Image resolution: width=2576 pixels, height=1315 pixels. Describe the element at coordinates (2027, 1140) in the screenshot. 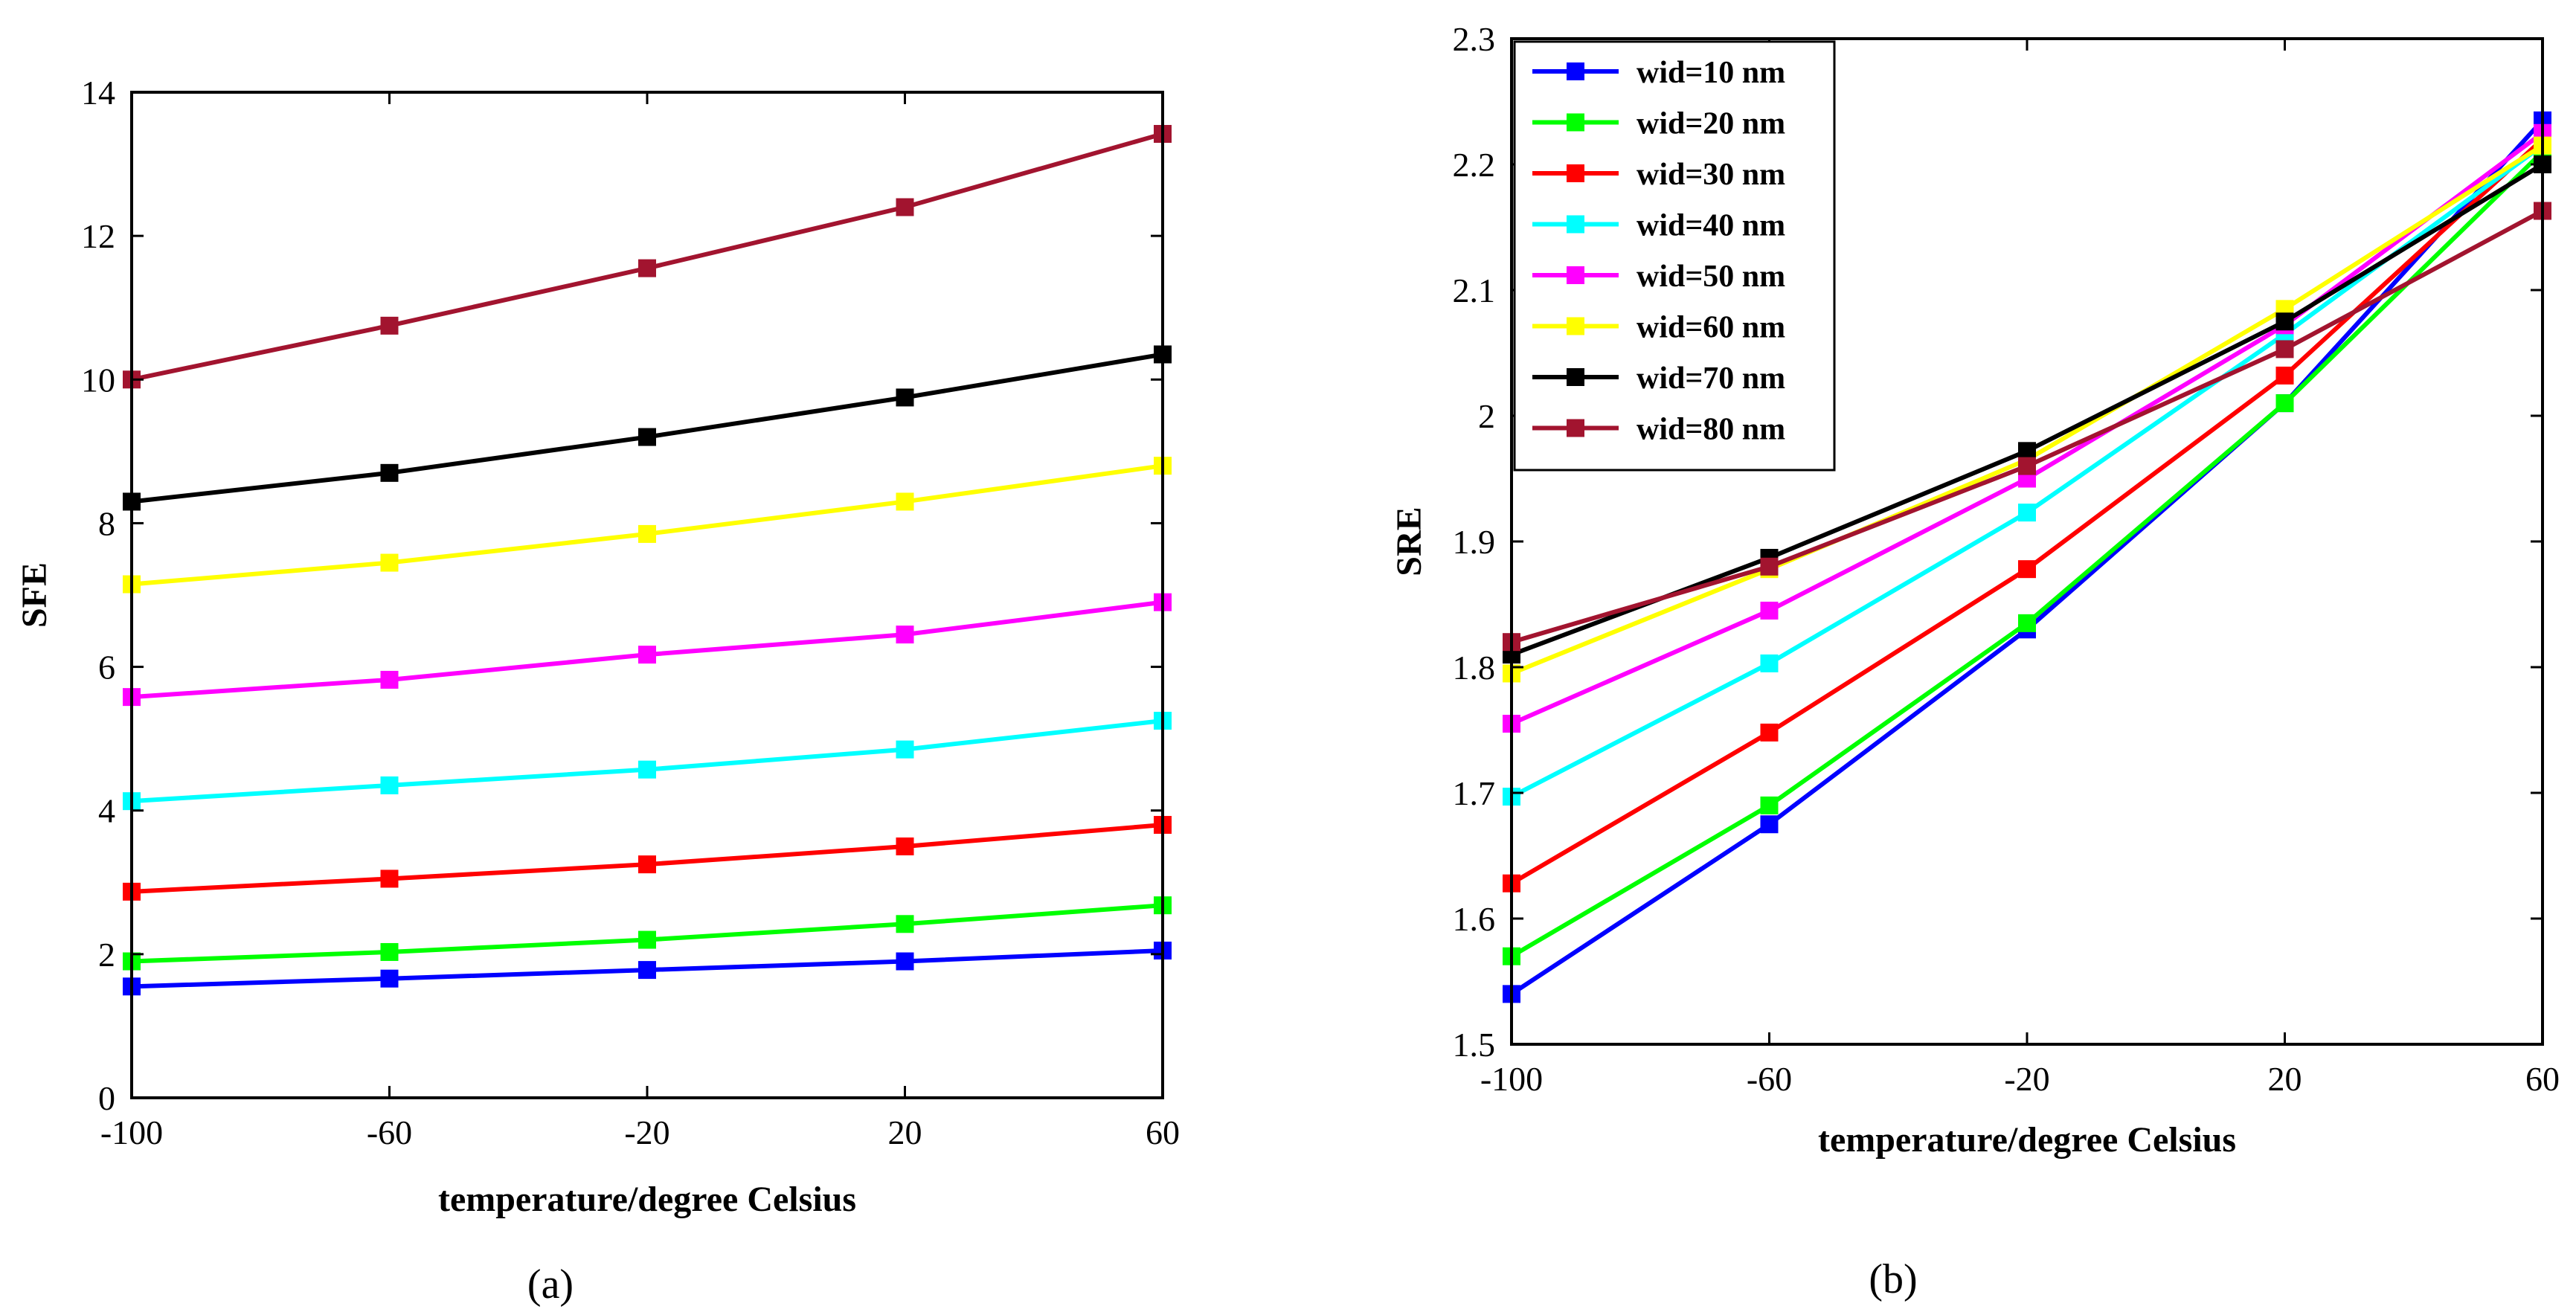

I see `panel-b-x-axis-label: temperature/degree Celsius` at that location.